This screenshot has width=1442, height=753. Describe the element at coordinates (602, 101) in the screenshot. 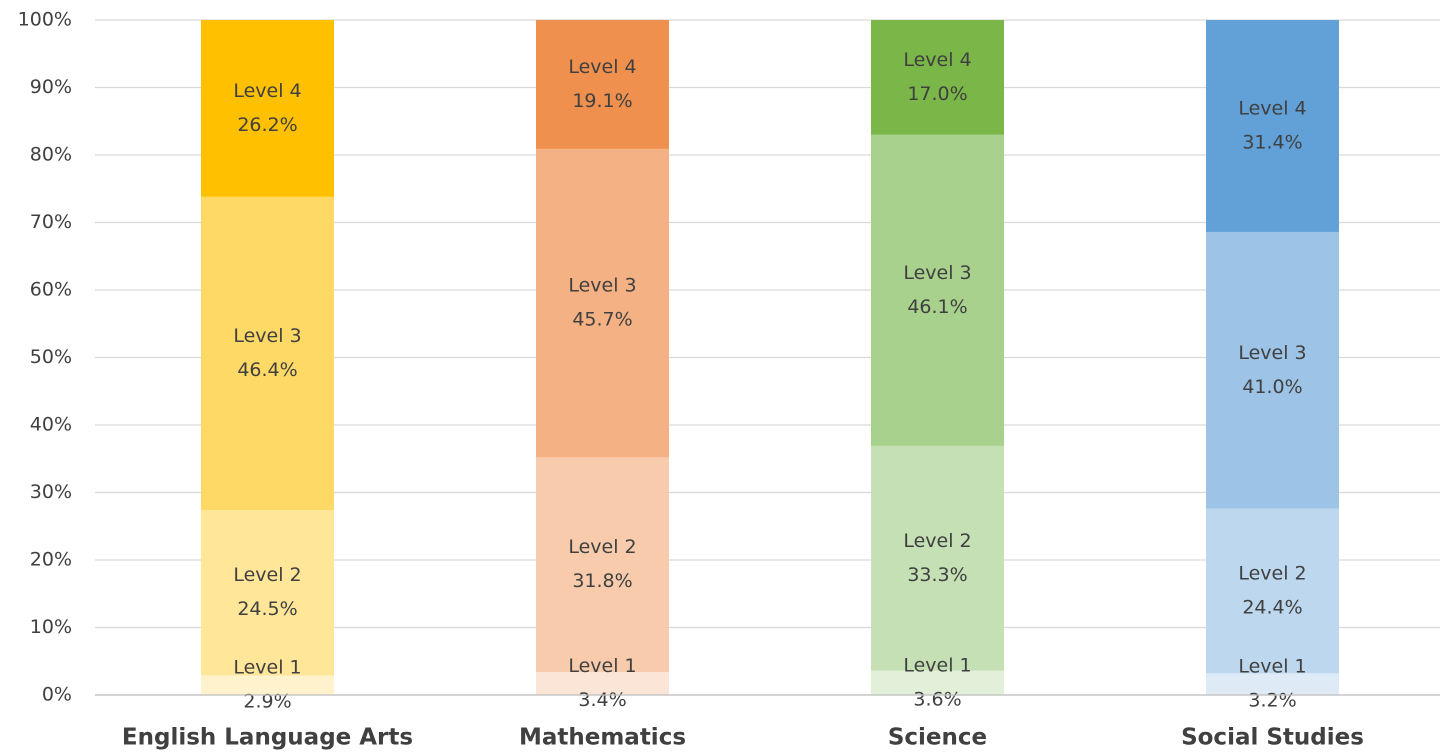

I see `data-label: 19.1%` at that location.